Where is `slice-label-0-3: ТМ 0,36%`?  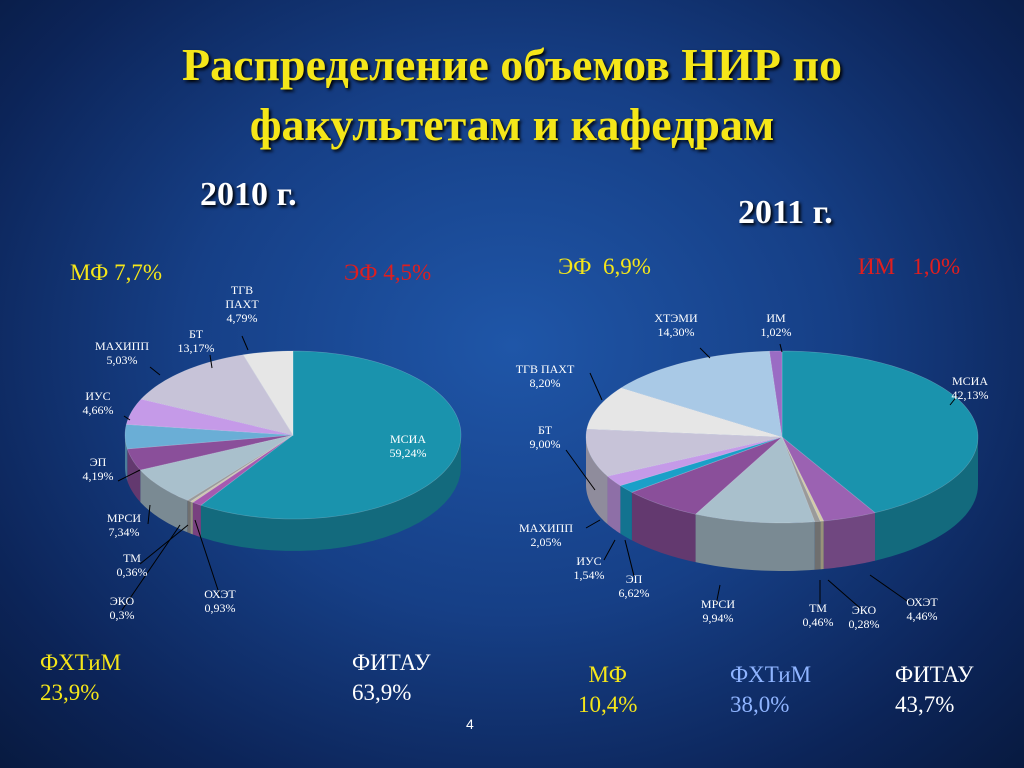 slice-label-0-3: ТМ 0,36% is located at coordinates (132, 565).